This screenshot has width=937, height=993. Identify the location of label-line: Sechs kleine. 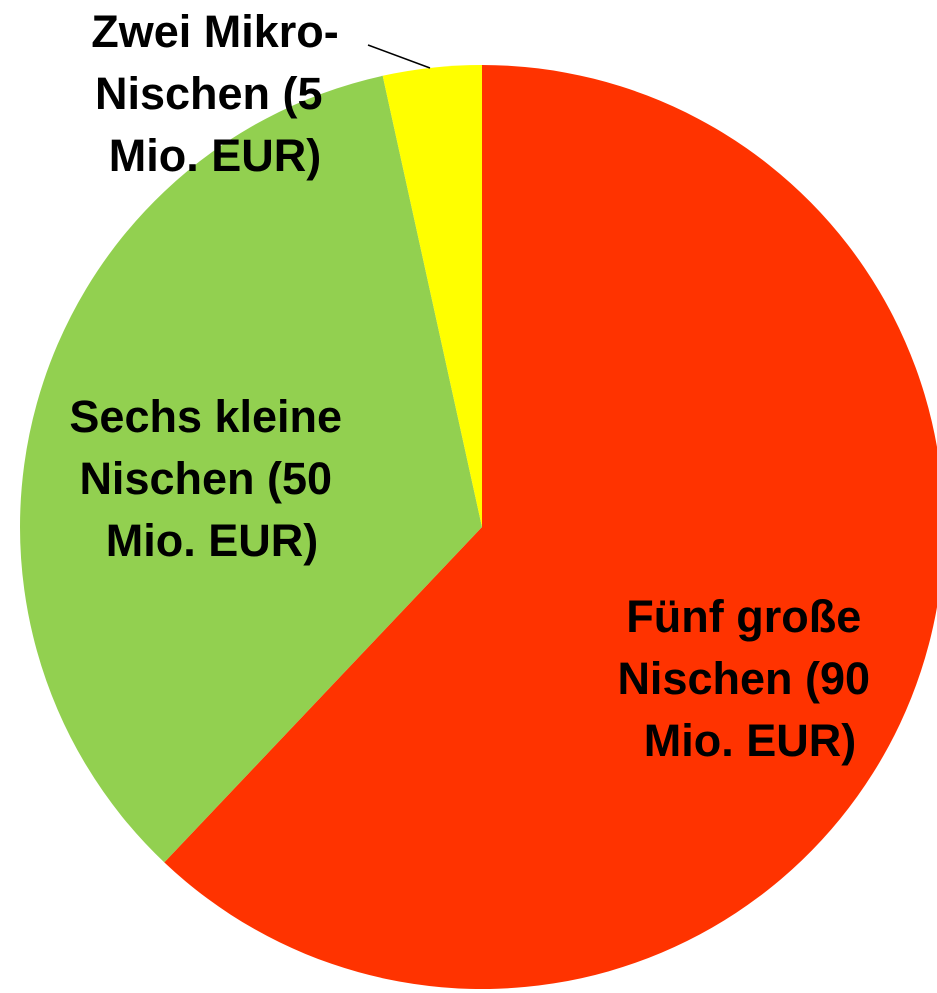
(211, 416).